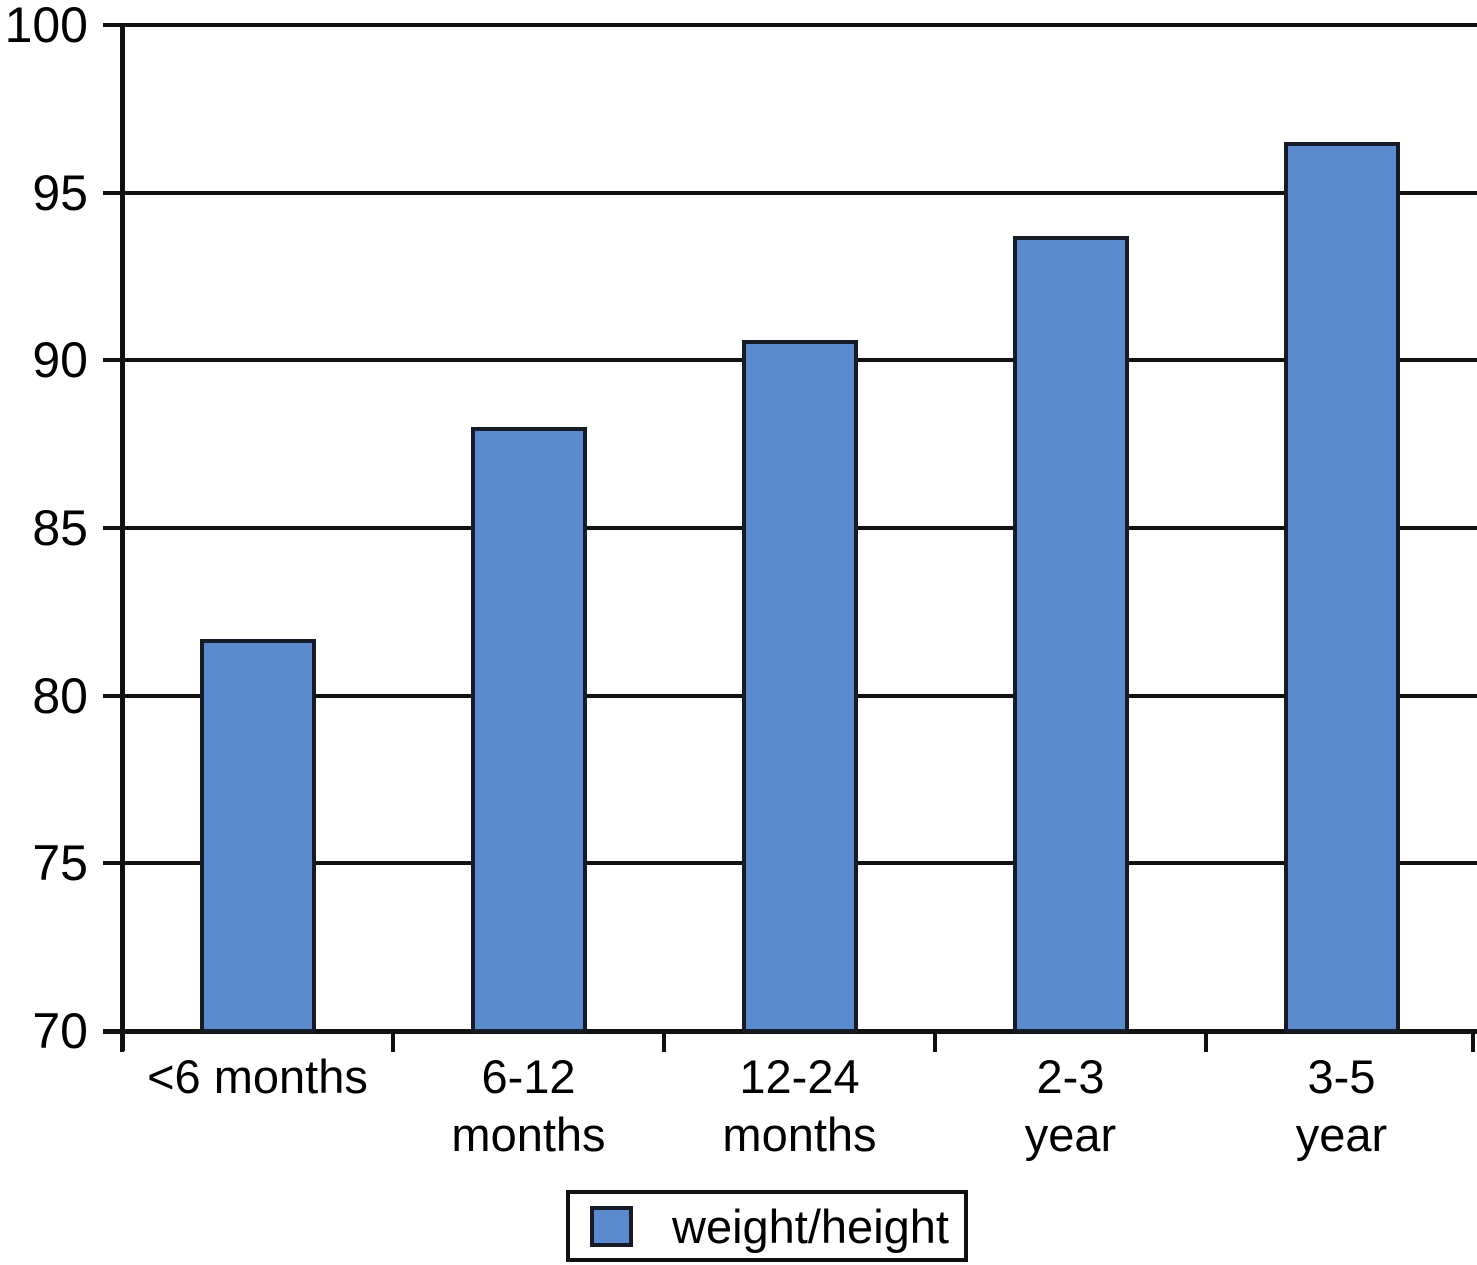 The width and height of the screenshot is (1477, 1265). What do you see at coordinates (60, 360) in the screenshot?
I see `y-axis-tick-label: 90` at bounding box center [60, 360].